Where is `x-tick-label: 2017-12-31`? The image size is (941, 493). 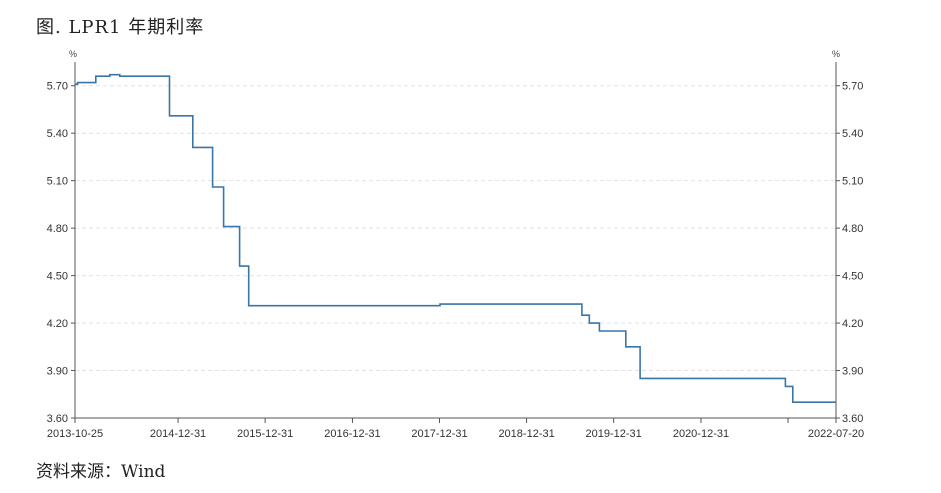
x-tick-label: 2017-12-31 is located at coordinates (439, 434).